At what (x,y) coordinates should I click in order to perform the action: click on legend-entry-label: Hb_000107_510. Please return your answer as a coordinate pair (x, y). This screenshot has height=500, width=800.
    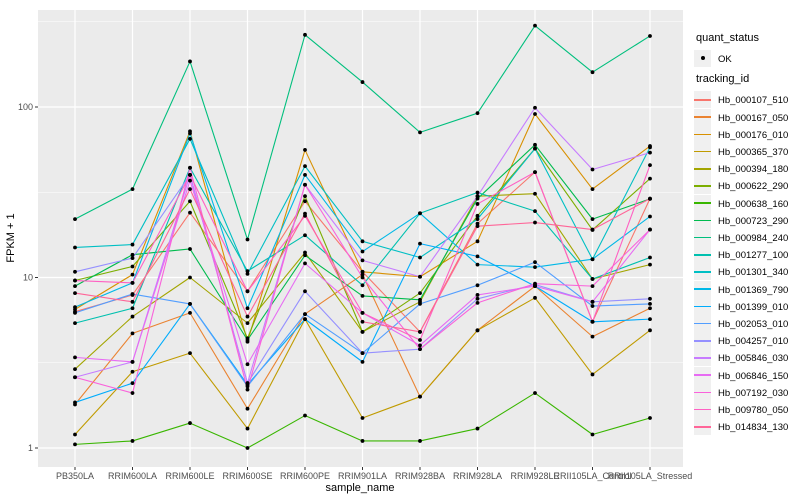
    Looking at the image, I should click on (753, 101).